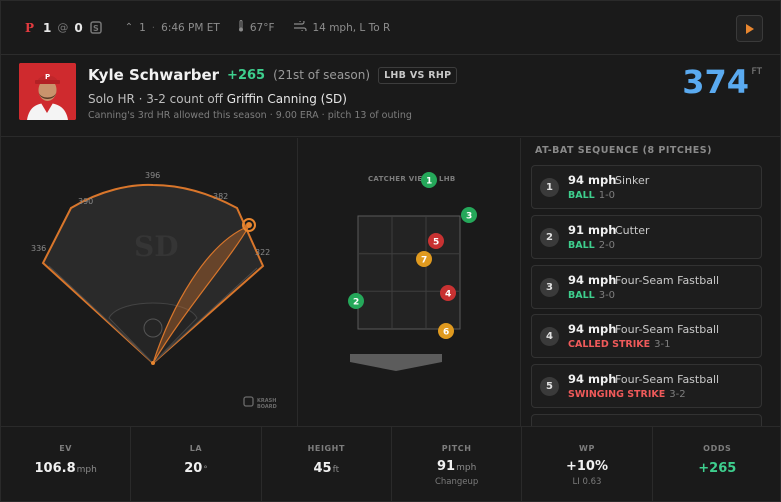 The image size is (781, 502). I want to click on distance-label: 322, so click(262, 252).